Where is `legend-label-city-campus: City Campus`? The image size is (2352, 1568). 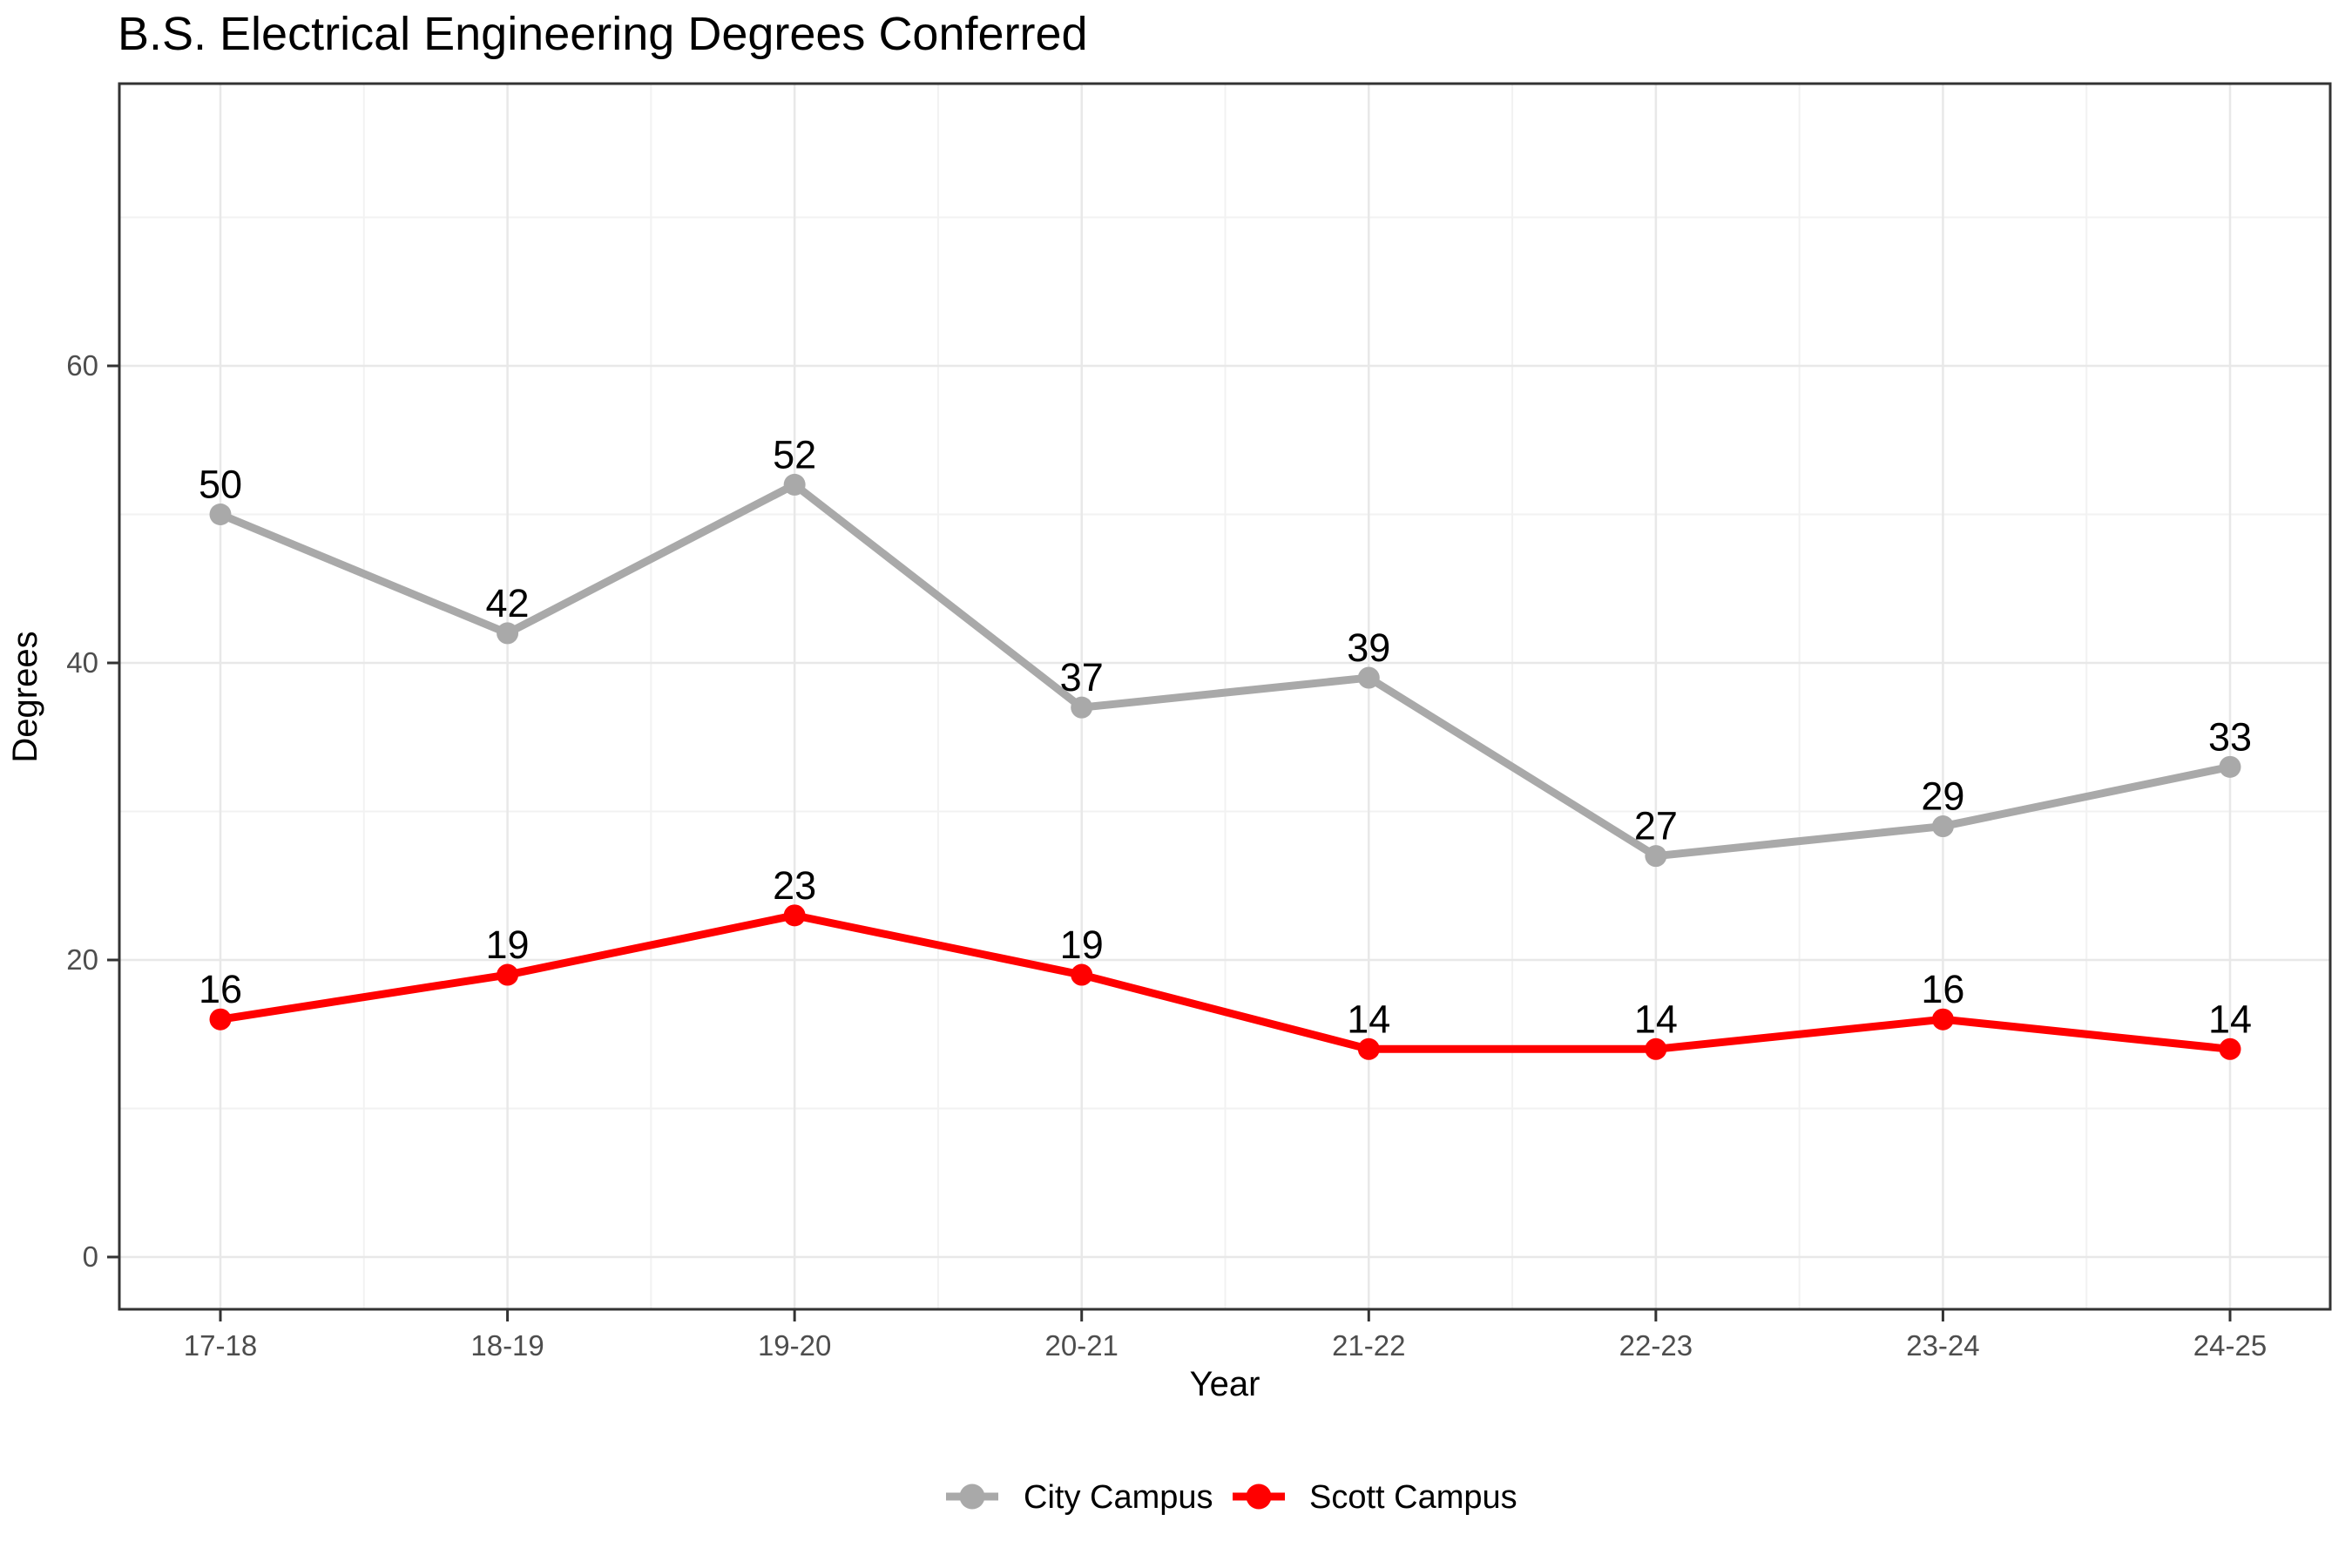
legend-label-city-campus: City Campus is located at coordinates (1118, 1497).